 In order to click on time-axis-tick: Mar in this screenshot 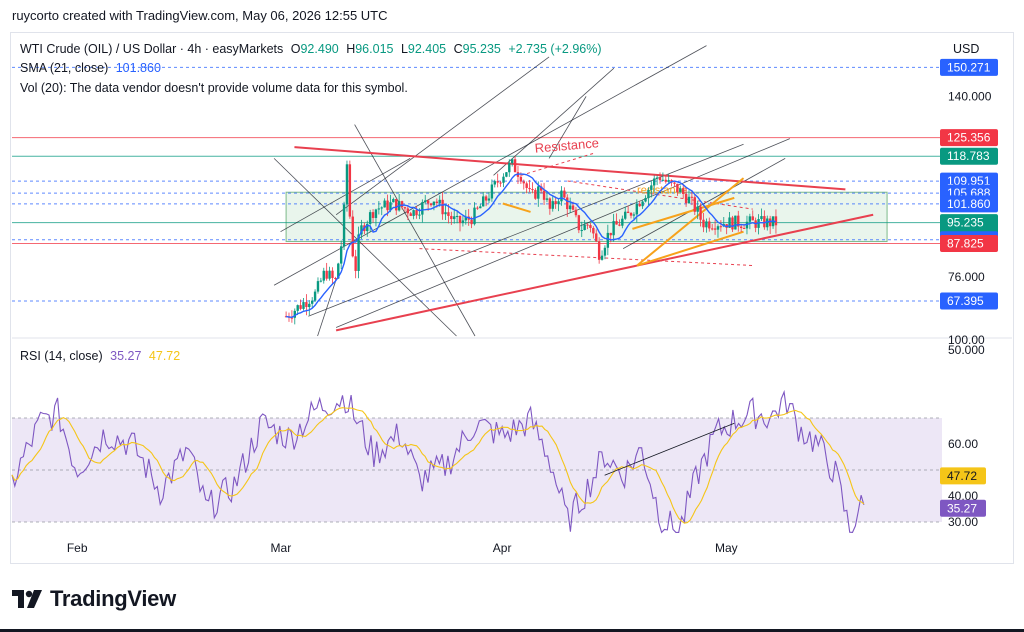, I will do `click(281, 548)`.